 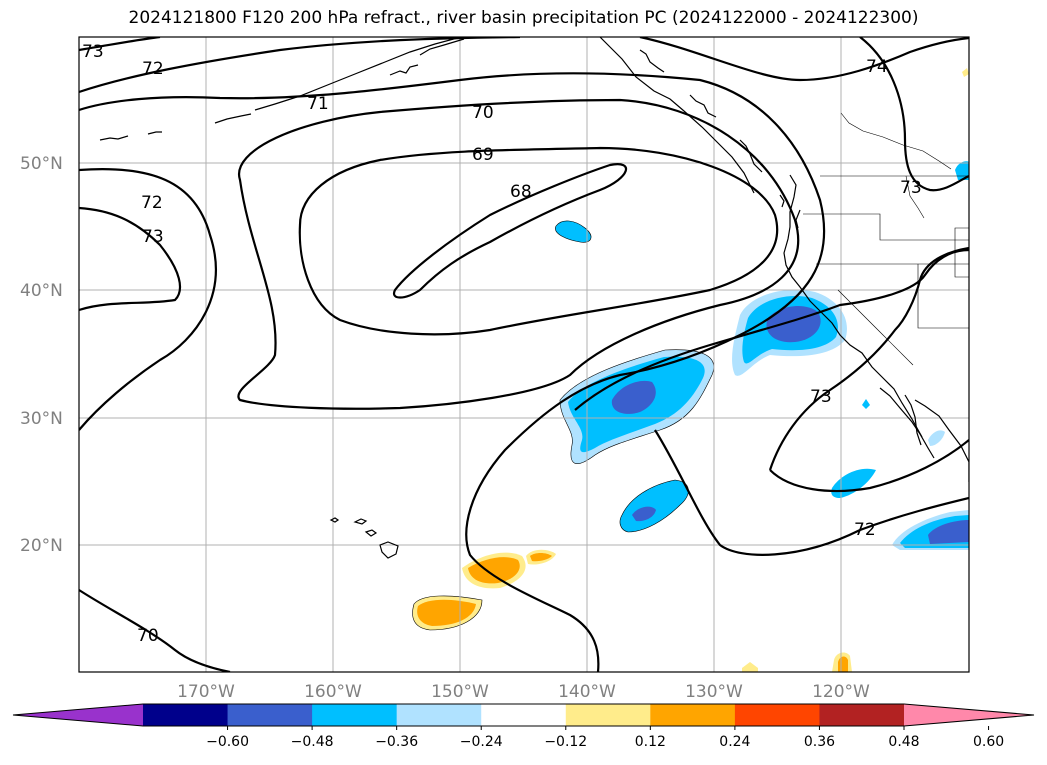 I want to click on colorbar-tick-label: 0.60, so click(x=988, y=742).